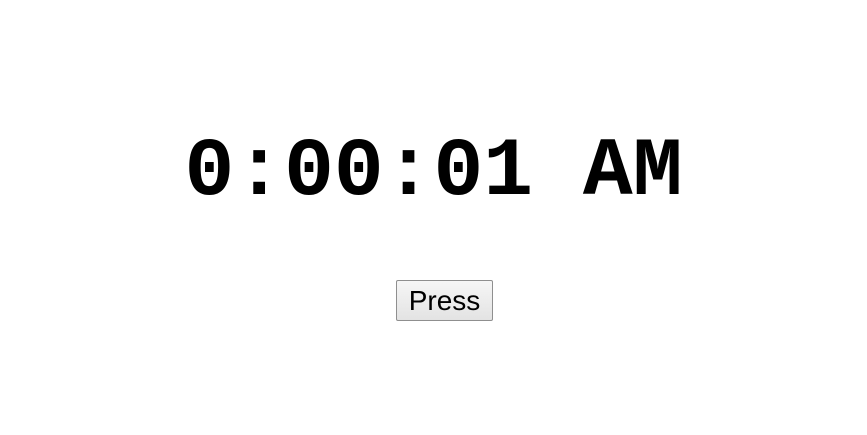  I want to click on clock-display: 0:00:01 AM, so click(433, 172).